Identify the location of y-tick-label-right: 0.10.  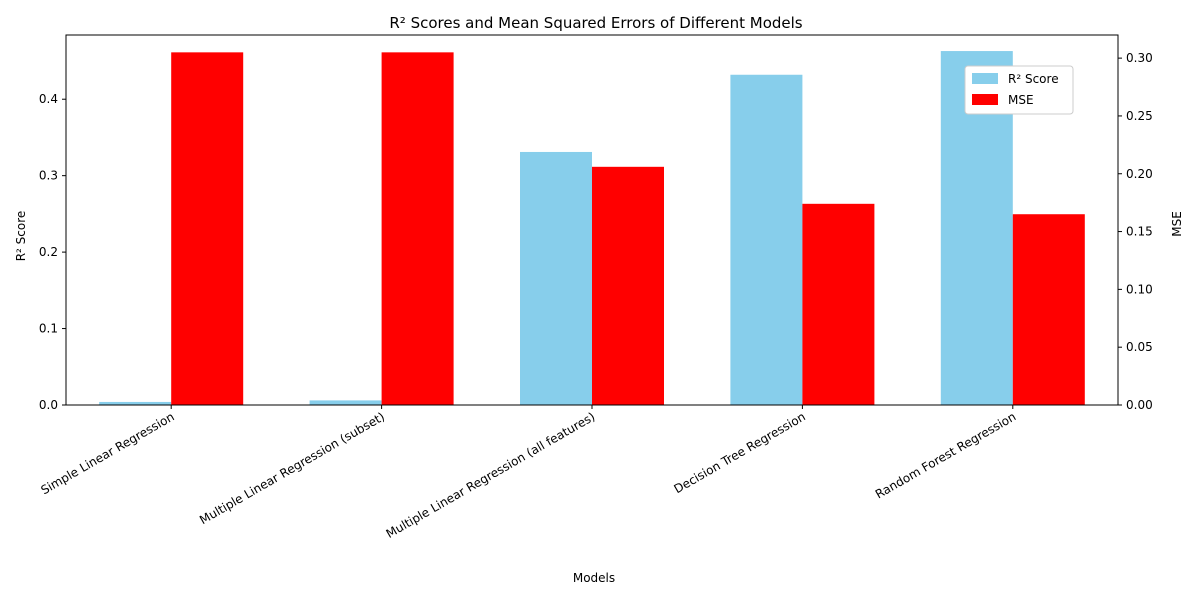
(1139, 289).